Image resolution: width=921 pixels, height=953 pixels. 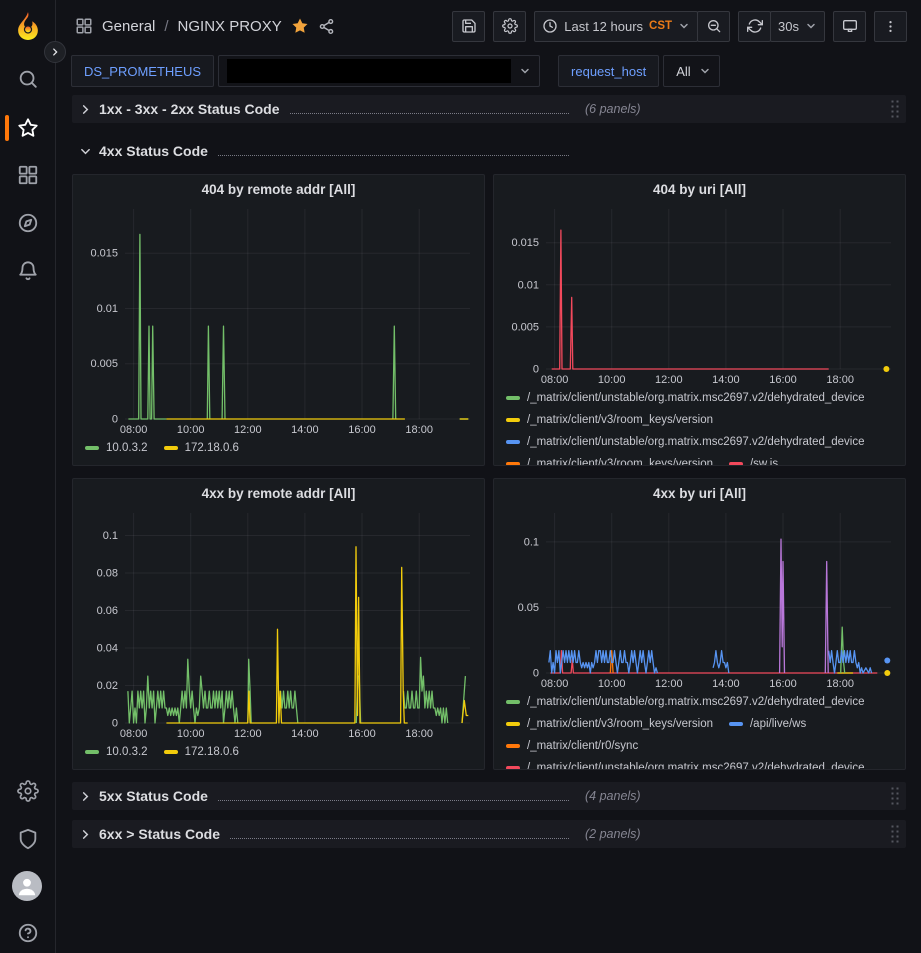 What do you see at coordinates (28, 271) in the screenshot?
I see `alerting-bell-icon` at bounding box center [28, 271].